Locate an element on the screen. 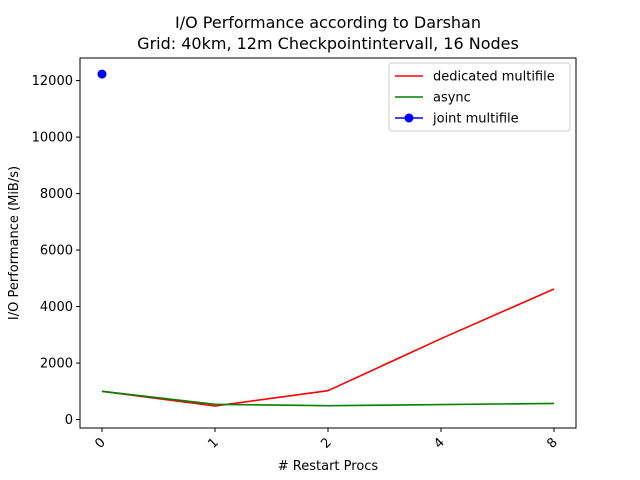 The height and width of the screenshot is (480, 640). legend-box is located at coordinates (479, 97).